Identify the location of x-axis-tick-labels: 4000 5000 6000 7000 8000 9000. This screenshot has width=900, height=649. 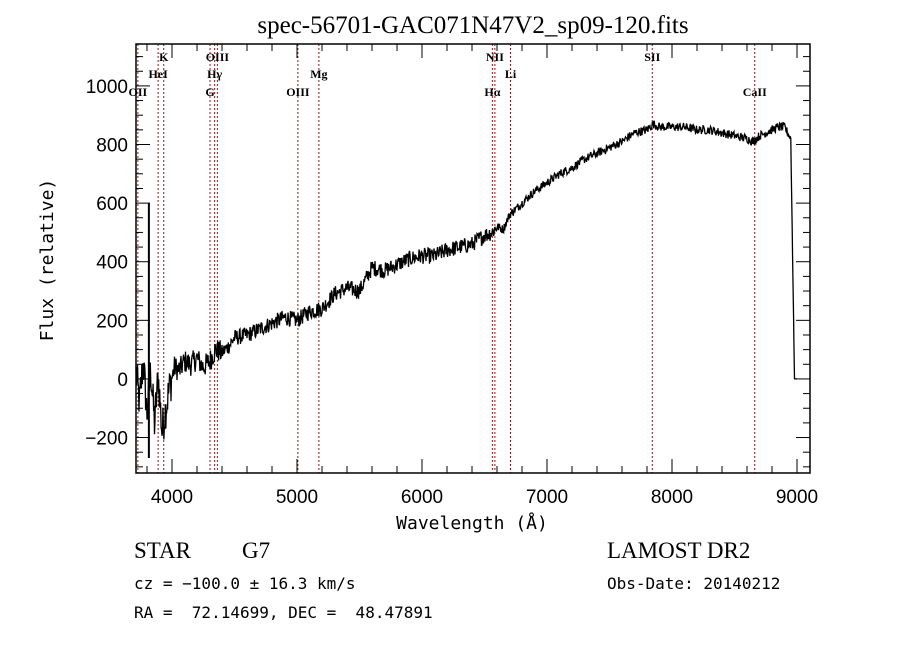
(484, 497).